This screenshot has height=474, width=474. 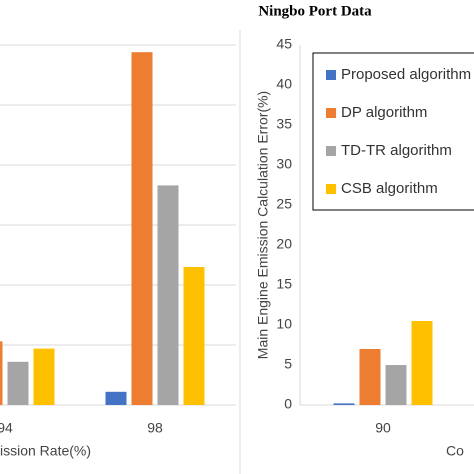 I want to click on legend-label: Proposed algorithm, so click(x=406, y=74).